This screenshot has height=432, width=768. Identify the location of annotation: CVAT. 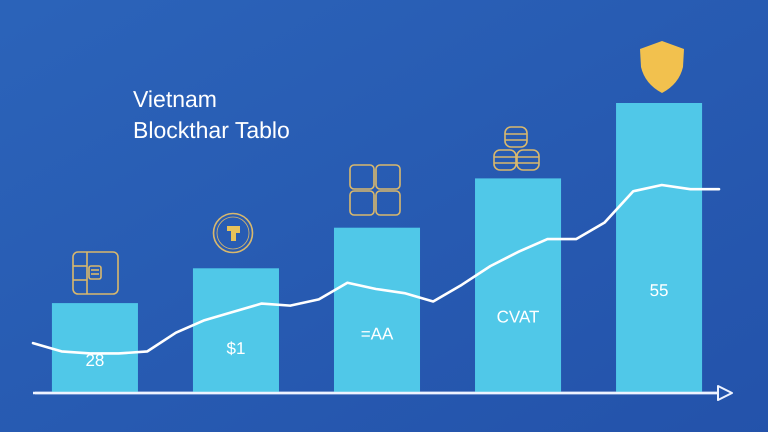
(518, 316).